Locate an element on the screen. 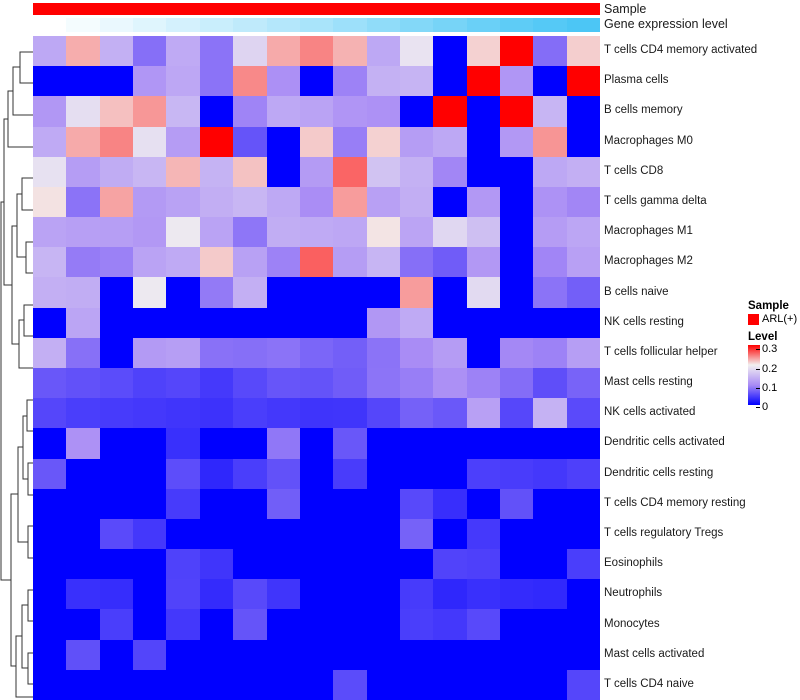 The height and width of the screenshot is (700, 800). row-label: Mast cells resting is located at coordinates (648, 382).